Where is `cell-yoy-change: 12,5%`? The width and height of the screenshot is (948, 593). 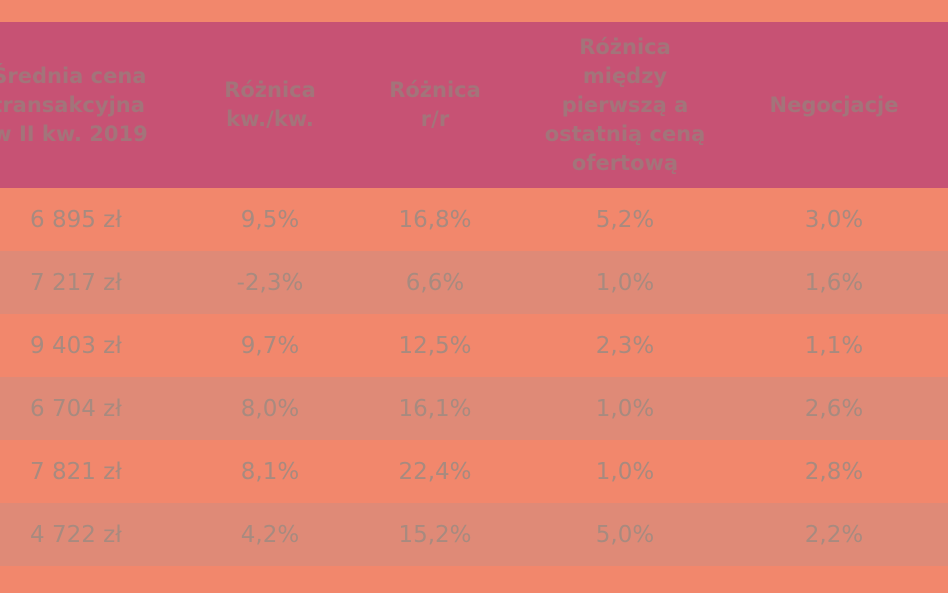 cell-yoy-change: 12,5% is located at coordinates (435, 345).